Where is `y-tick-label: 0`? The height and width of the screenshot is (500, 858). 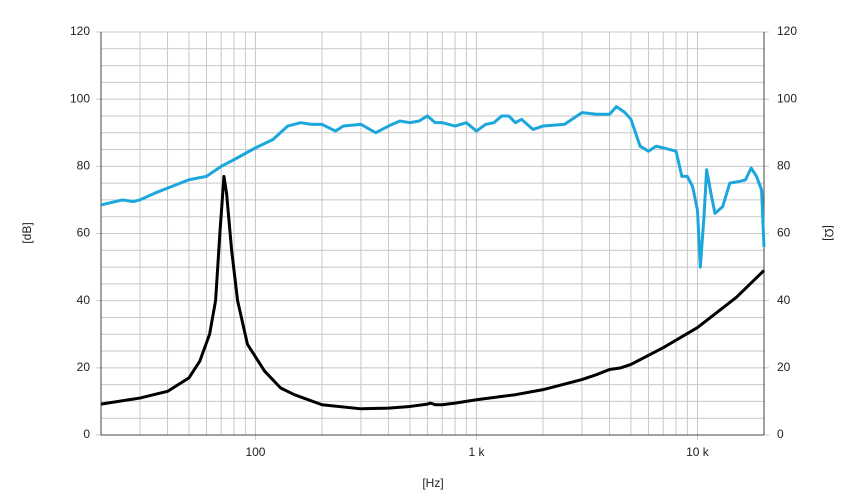 y-tick-label: 0 is located at coordinates (86, 434).